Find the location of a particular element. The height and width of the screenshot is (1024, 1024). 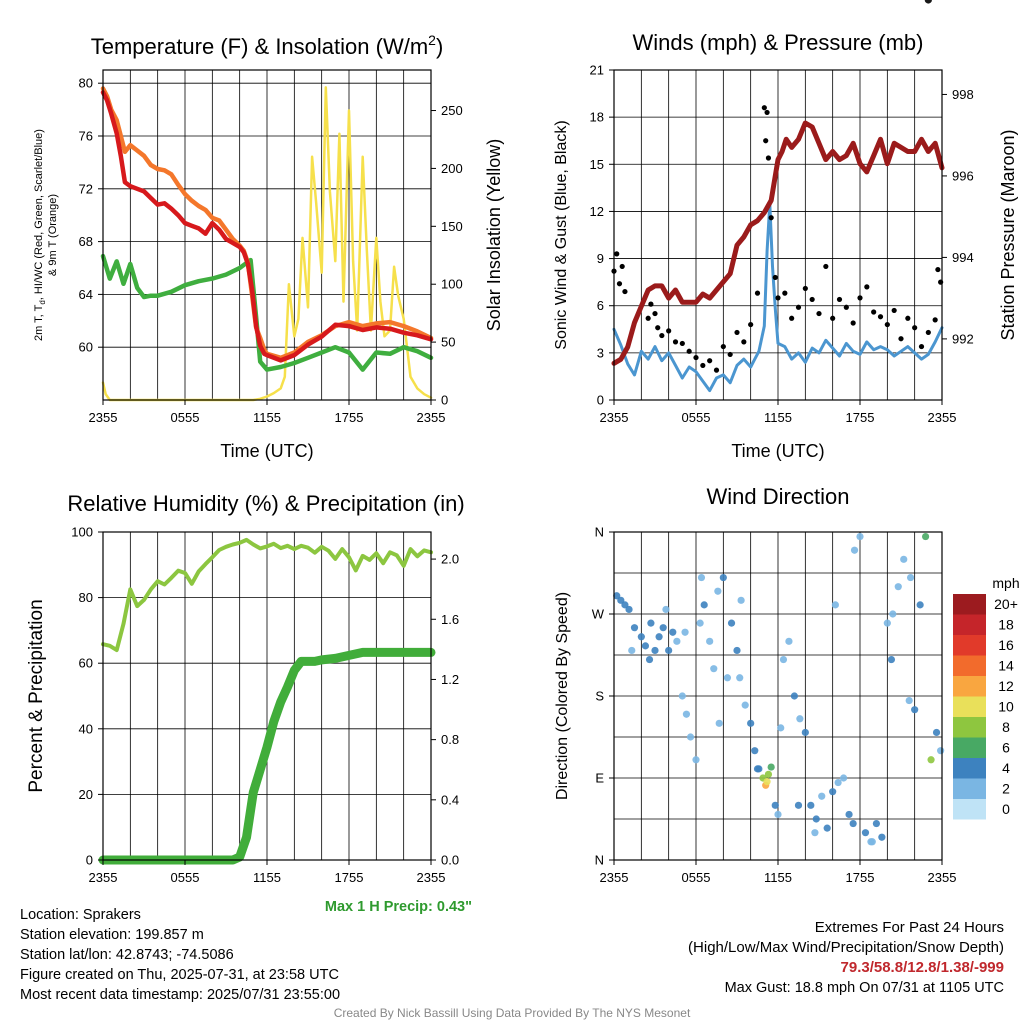

legend-label: 20+ is located at coordinates (1006, 604).